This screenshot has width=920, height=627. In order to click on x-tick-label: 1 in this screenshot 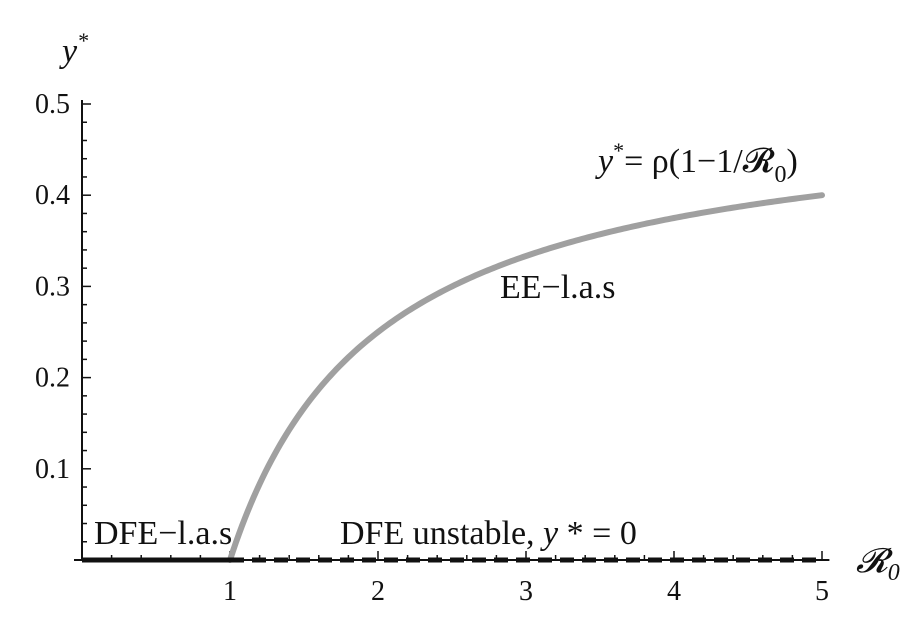, I will do `click(230, 591)`.